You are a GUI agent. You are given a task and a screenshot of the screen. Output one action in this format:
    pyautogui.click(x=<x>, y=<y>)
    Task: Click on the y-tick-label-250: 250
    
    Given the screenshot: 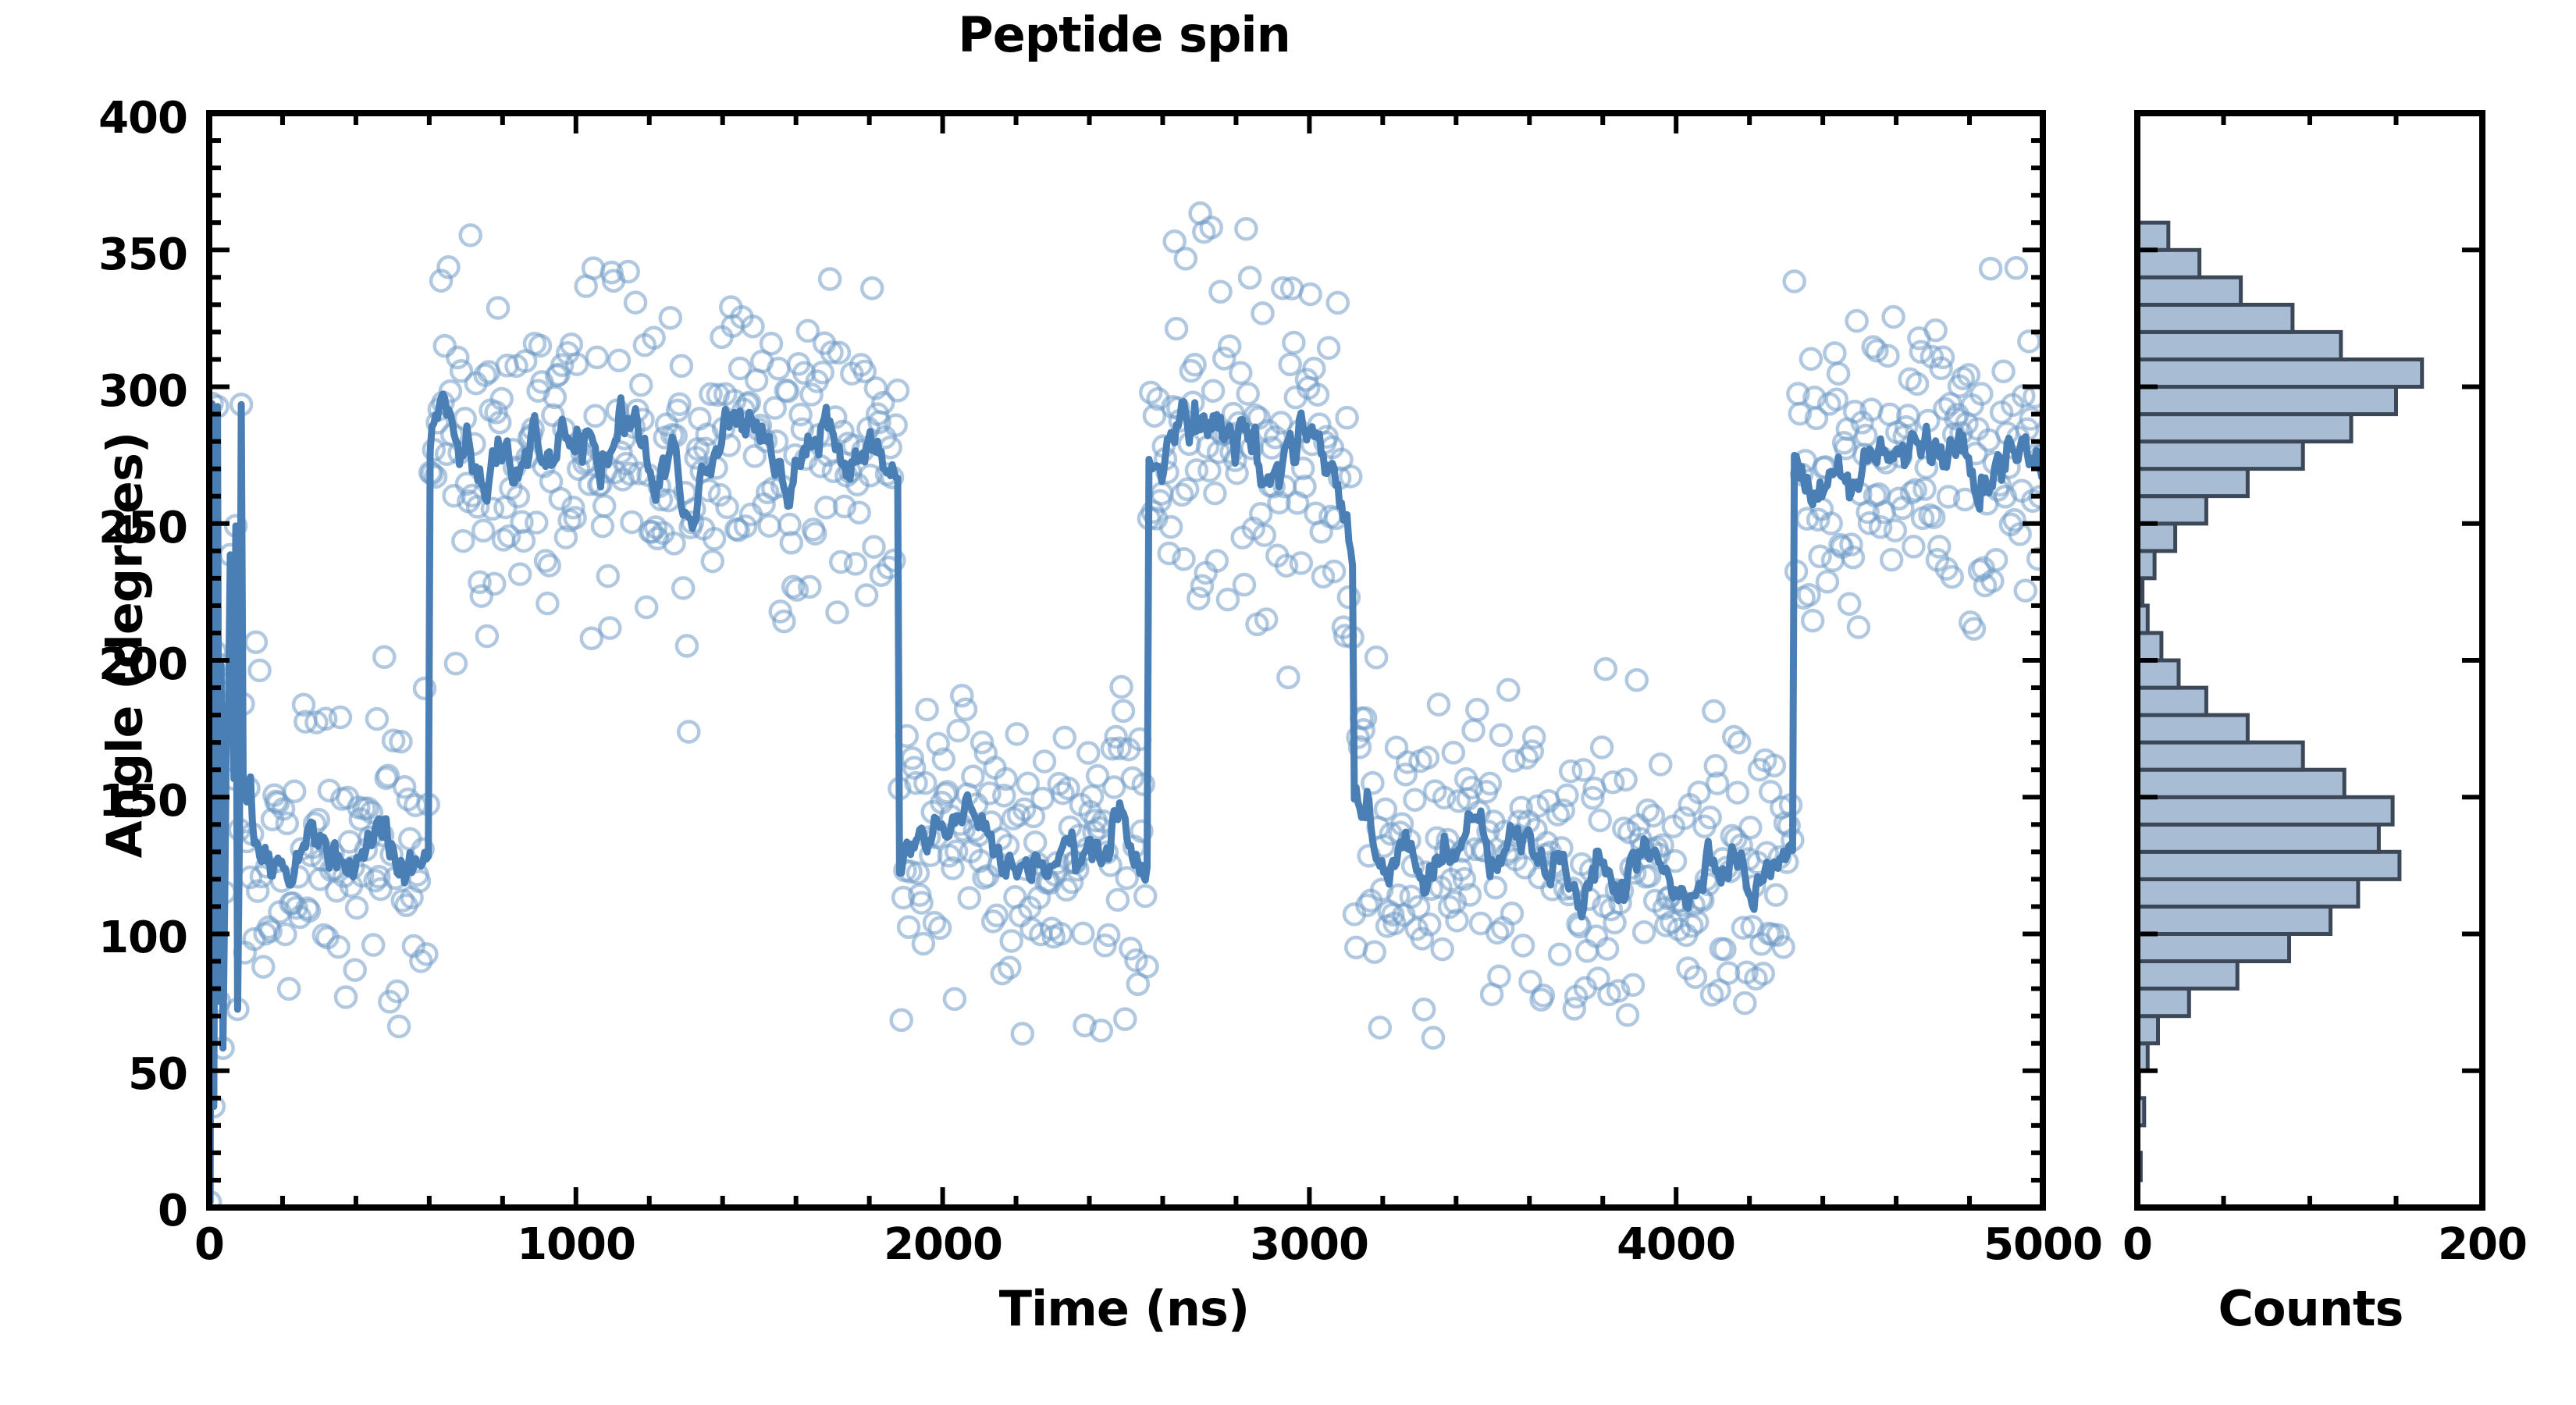 What is the action you would take?
    pyautogui.click(x=143, y=528)
    